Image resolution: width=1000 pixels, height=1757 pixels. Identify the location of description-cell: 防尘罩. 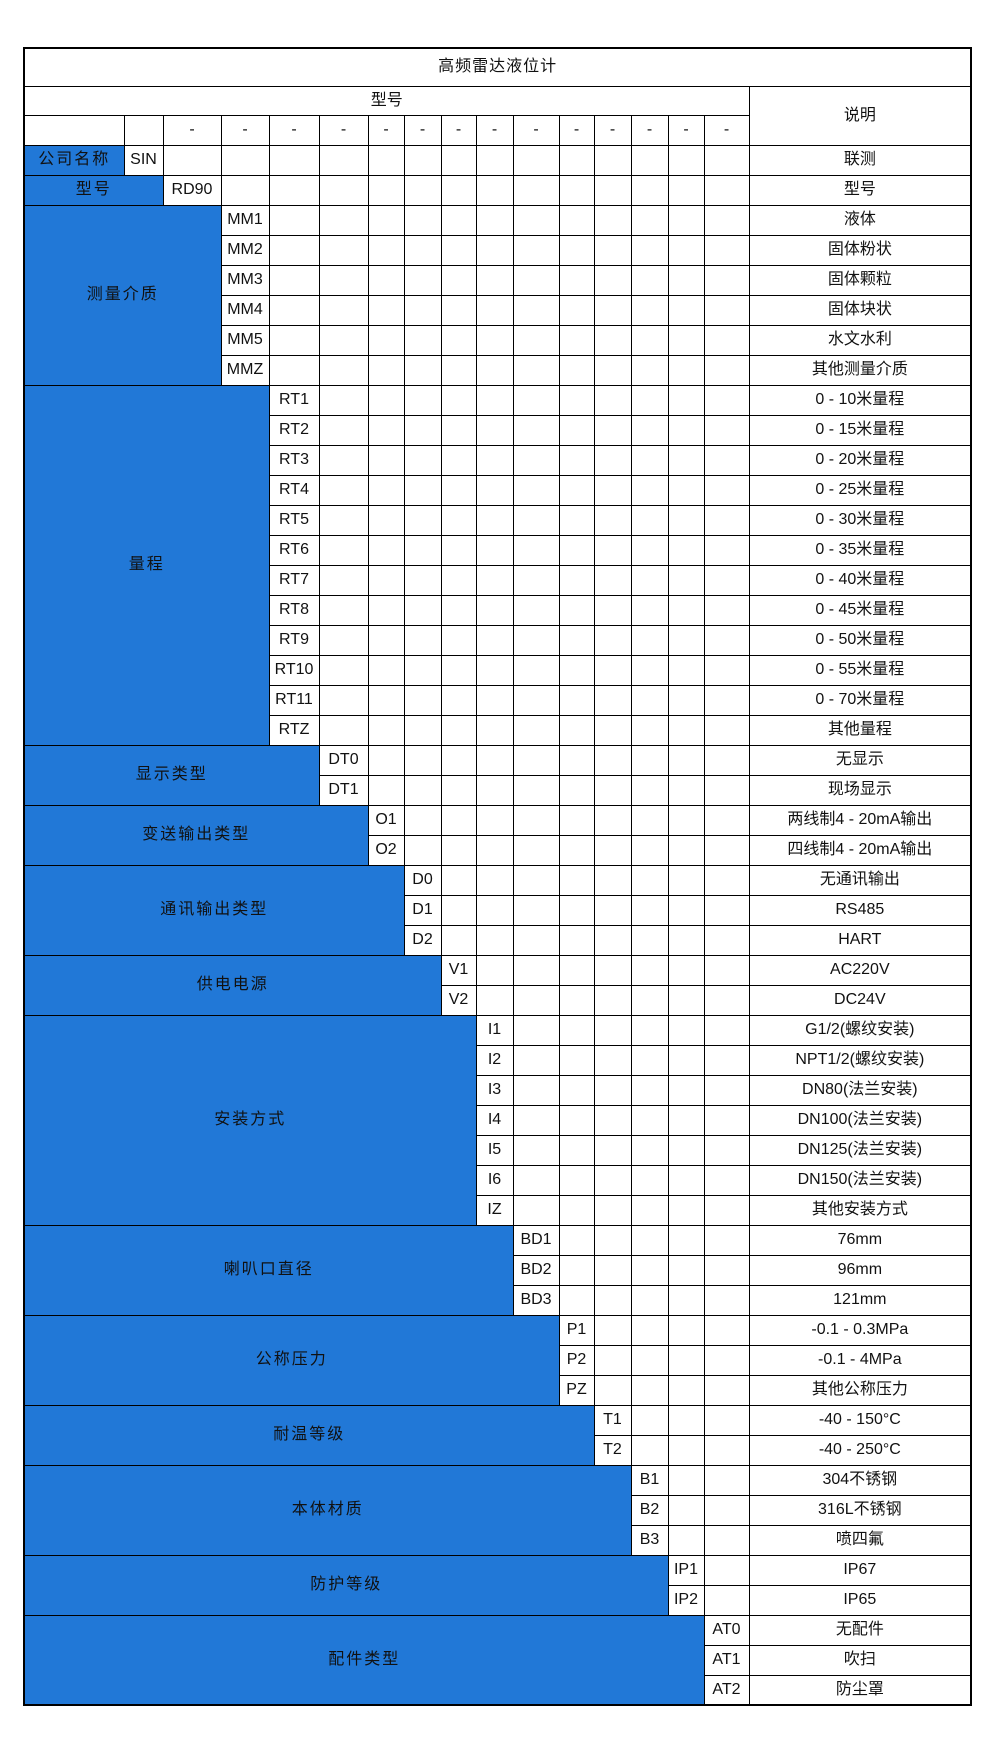
(860, 1690).